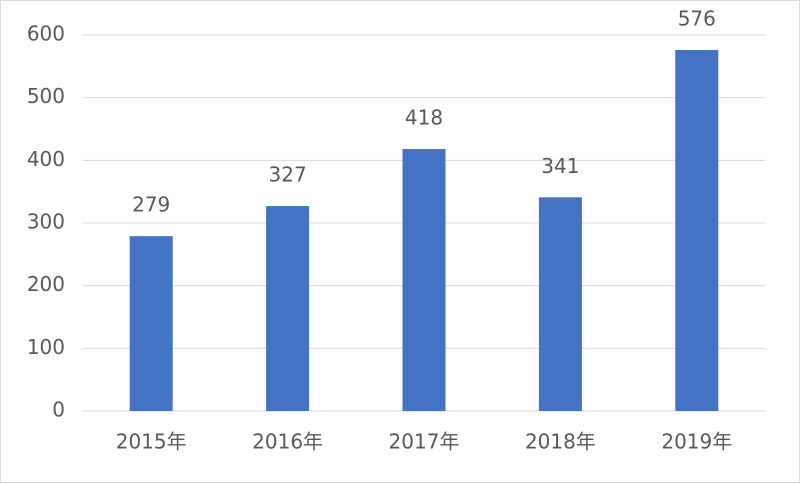 This screenshot has height=484, width=801. I want to click on x-tick-label: 2018年, so click(560, 442).